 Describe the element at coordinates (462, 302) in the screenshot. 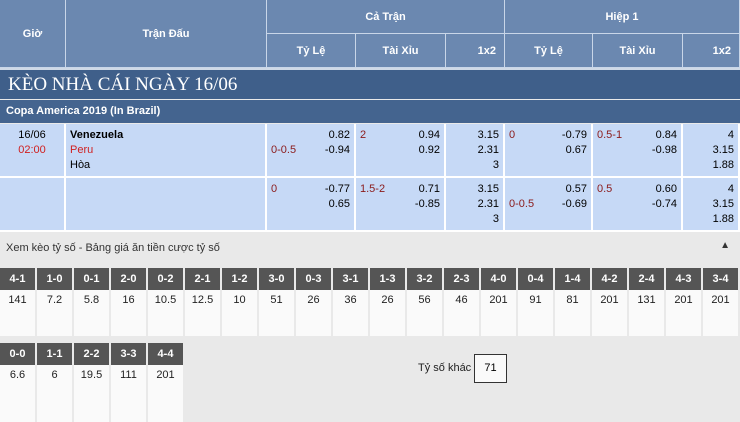

I see `score-cell: 2-3 46` at that location.